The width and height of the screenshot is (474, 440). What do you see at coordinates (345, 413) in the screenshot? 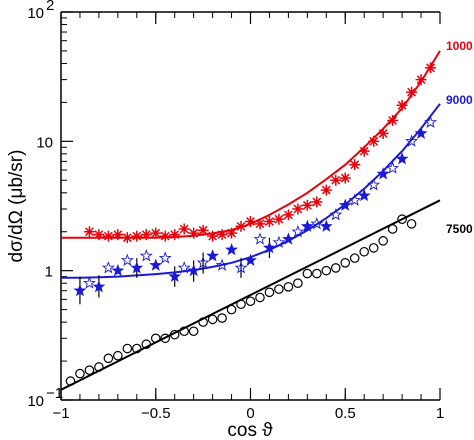
I see `x-tick-label: 0.5` at bounding box center [345, 413].